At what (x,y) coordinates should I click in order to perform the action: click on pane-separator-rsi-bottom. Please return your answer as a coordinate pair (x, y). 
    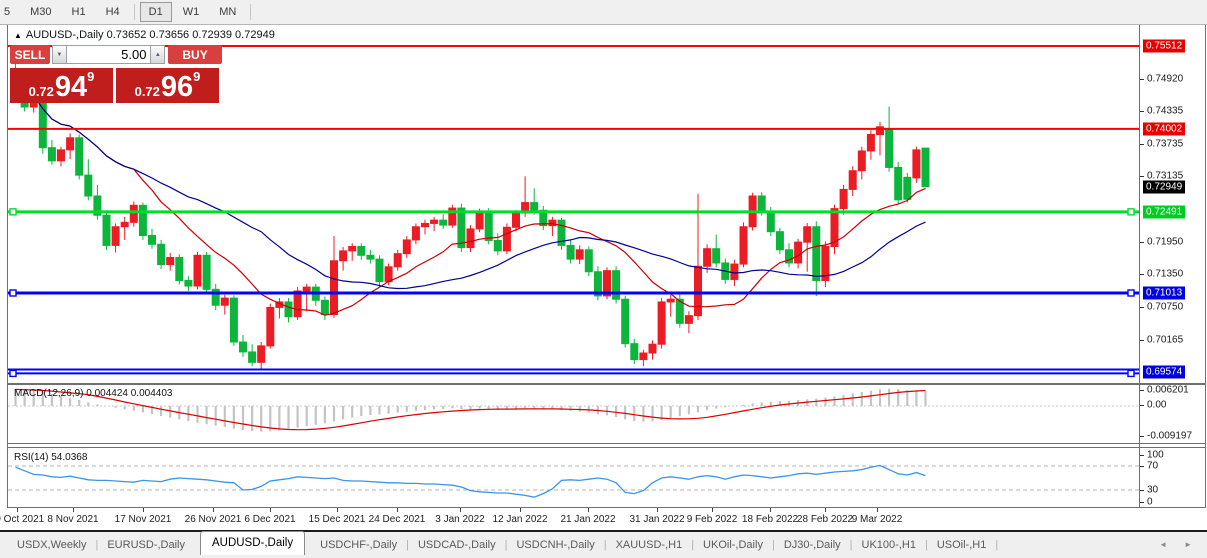
    Looking at the image, I should click on (606, 447).